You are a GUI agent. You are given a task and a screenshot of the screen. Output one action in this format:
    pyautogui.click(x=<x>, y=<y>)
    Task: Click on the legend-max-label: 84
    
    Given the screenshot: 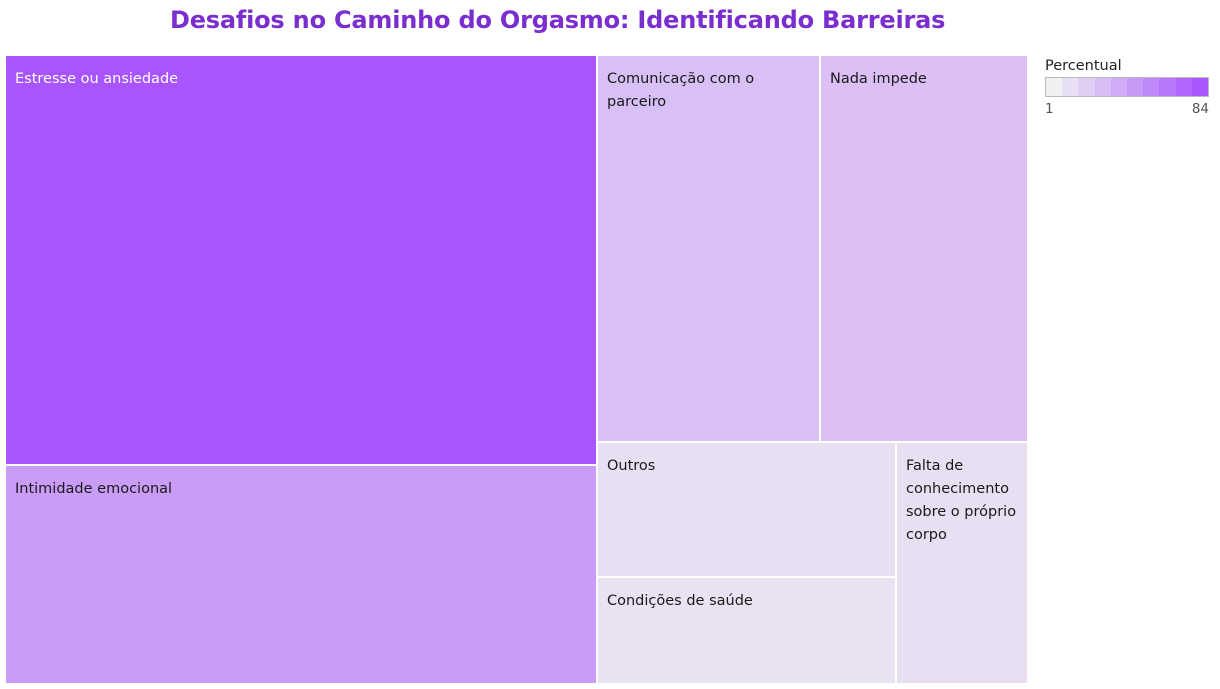 What is the action you would take?
    pyautogui.click(x=1200, y=109)
    